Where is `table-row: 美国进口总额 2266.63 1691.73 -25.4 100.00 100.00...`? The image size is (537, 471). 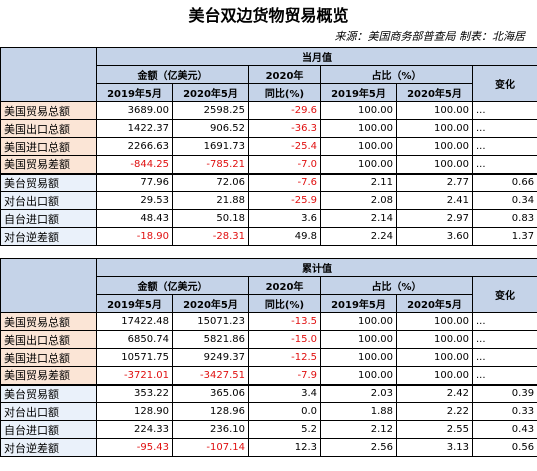
table-row: 美国进口总额 2266.63 1691.73 -25.4 100.00 100.00... is located at coordinates (268, 146).